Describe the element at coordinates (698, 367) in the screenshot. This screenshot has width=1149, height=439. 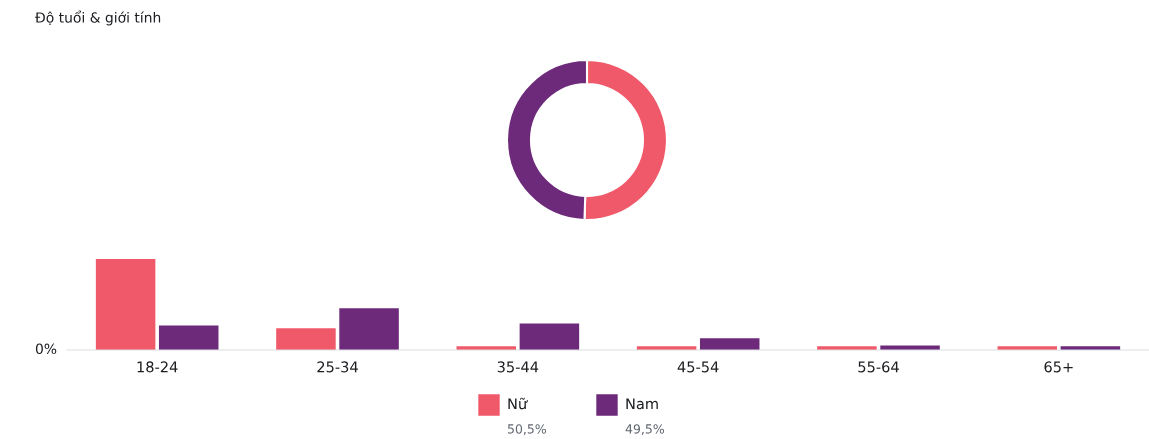
I see `x-tick-label: 45-54` at that location.